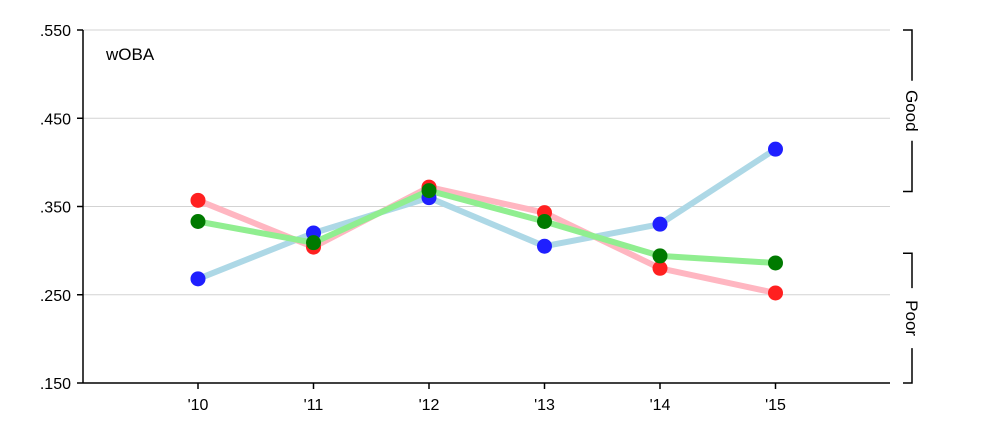 This screenshot has width=984, height=442. I want to click on x-tick-label: '13, so click(544, 405).